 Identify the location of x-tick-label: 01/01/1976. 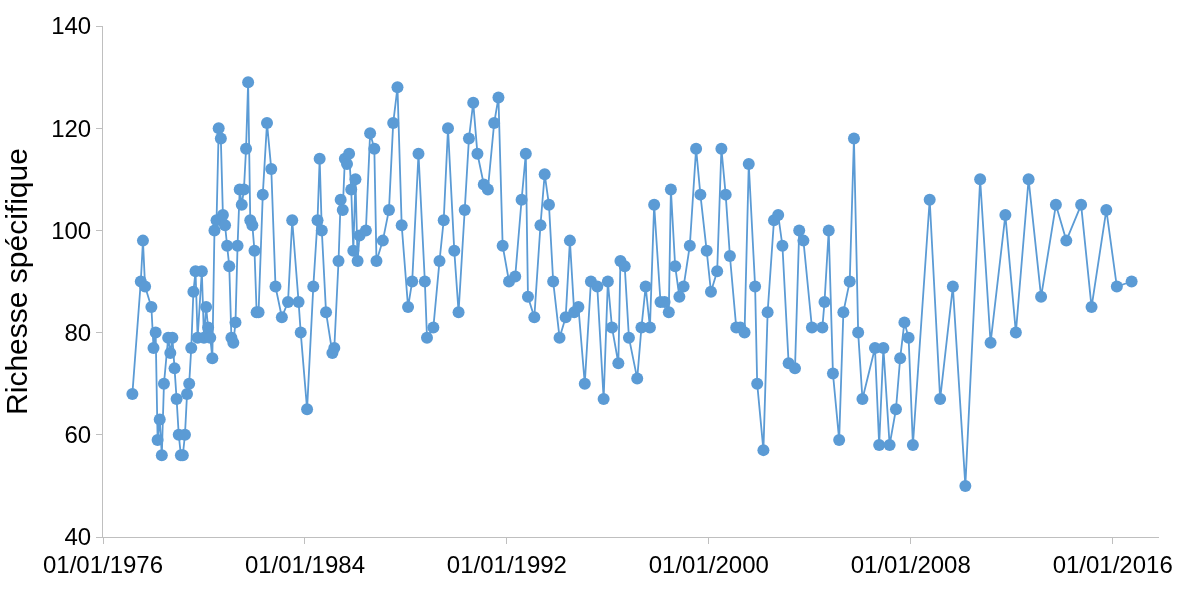
(103, 564).